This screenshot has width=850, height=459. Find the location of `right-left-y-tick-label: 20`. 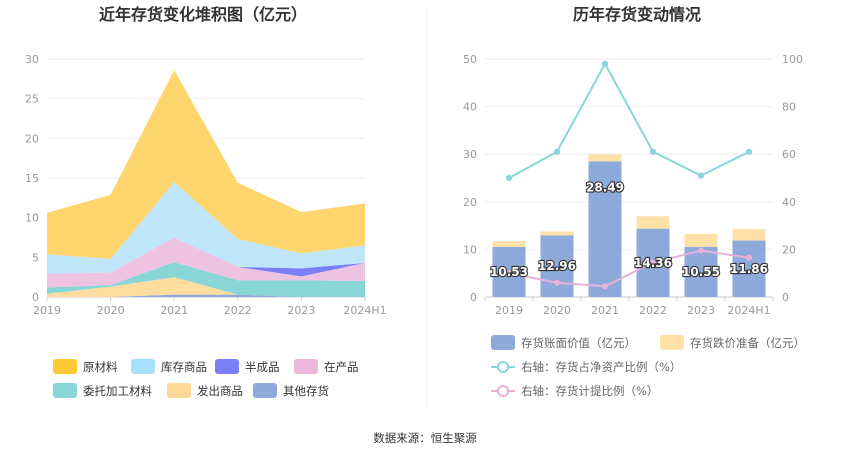

right-left-y-tick-label: 20 is located at coordinates (470, 202).